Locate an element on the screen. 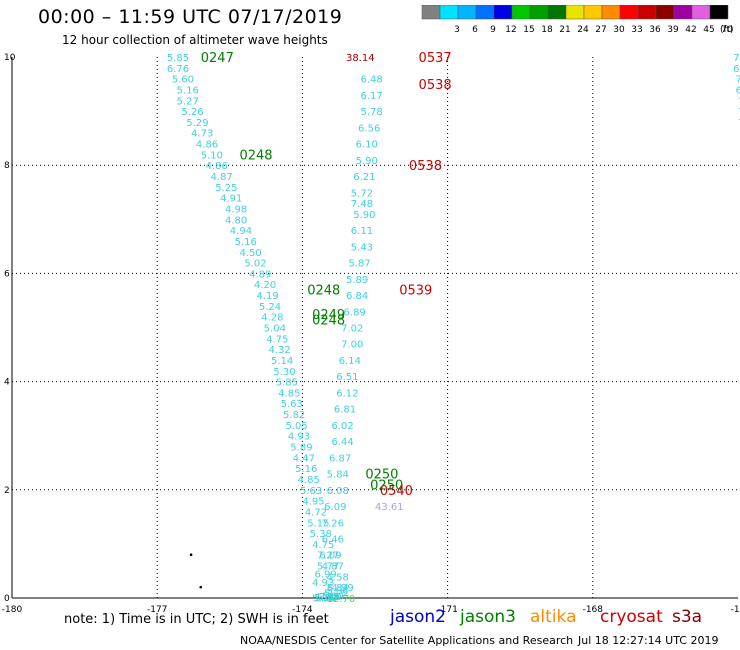 The image size is (740, 650). swh-value: 4.80 is located at coordinates (236, 220).